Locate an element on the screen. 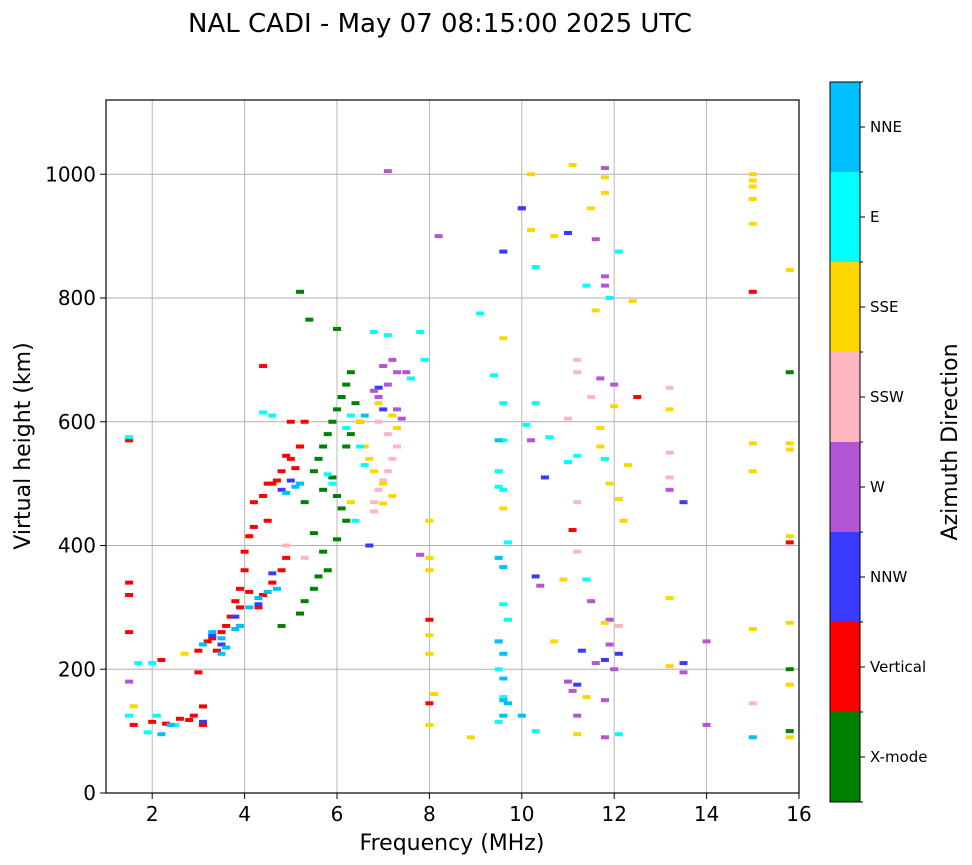  y-tick-label: 600 is located at coordinates (77, 422).